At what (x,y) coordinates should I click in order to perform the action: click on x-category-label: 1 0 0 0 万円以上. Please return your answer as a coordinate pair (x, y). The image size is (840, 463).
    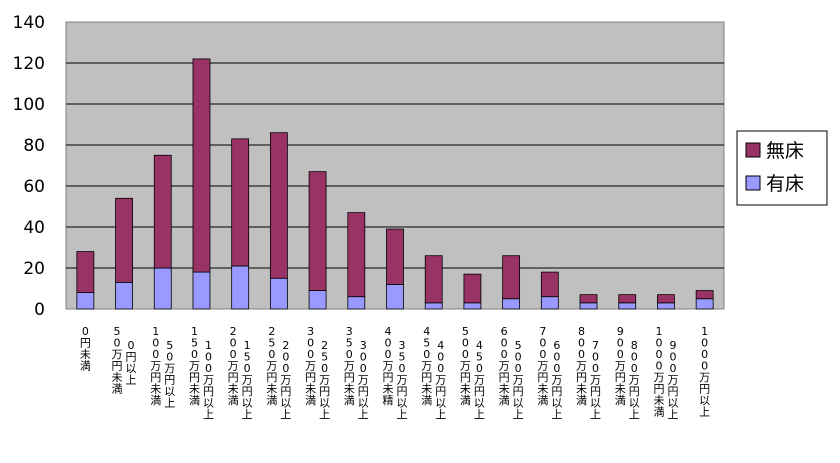
    Looking at the image, I should click on (704, 372).